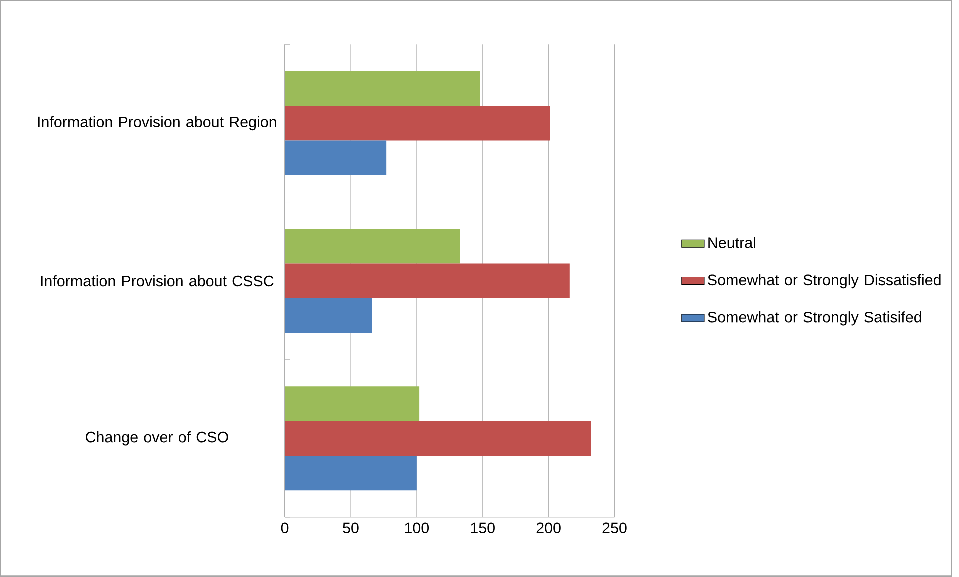 The height and width of the screenshot is (577, 959). What do you see at coordinates (157, 123) in the screenshot?
I see `y-tick-label: Information Provision about Region` at bounding box center [157, 123].